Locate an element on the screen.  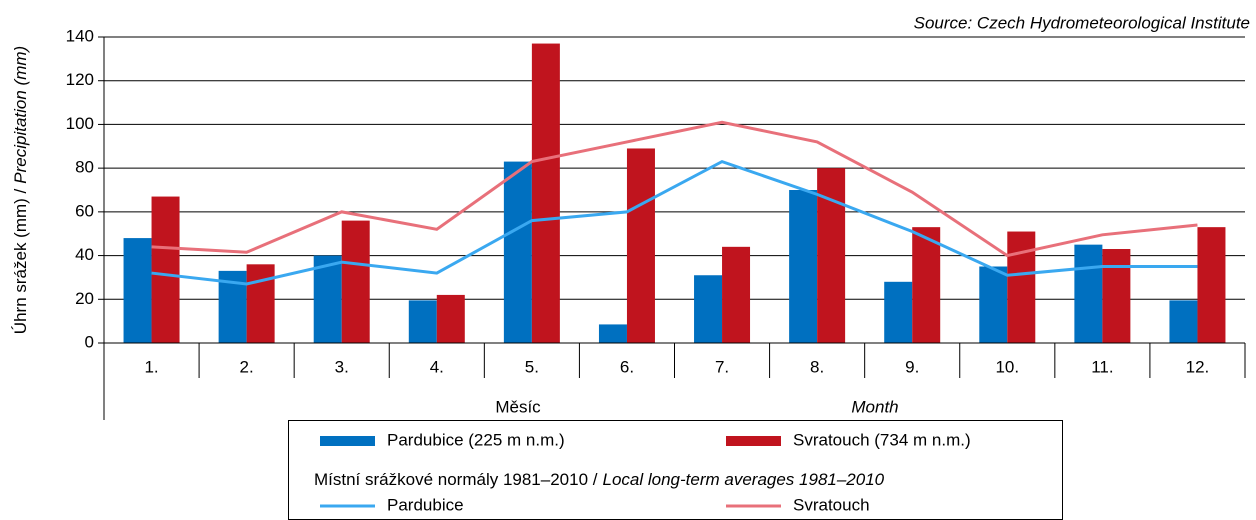
x-tick-label: 7. is located at coordinates (722, 366).